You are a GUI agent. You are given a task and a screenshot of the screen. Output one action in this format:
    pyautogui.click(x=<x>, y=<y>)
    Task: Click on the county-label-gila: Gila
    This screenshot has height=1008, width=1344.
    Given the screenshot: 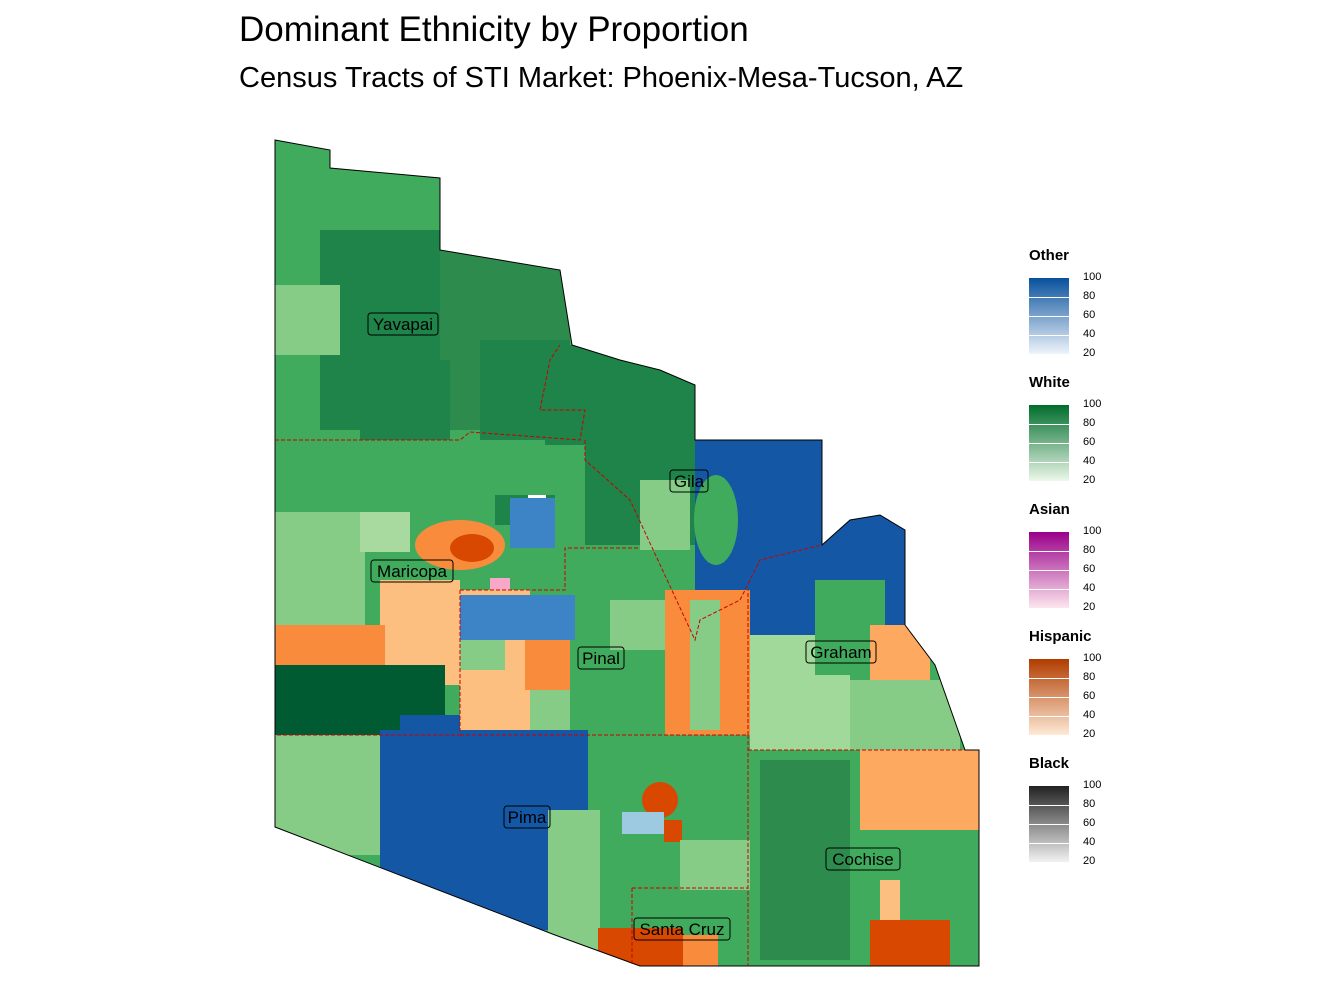 What is the action you would take?
    pyautogui.click(x=689, y=481)
    